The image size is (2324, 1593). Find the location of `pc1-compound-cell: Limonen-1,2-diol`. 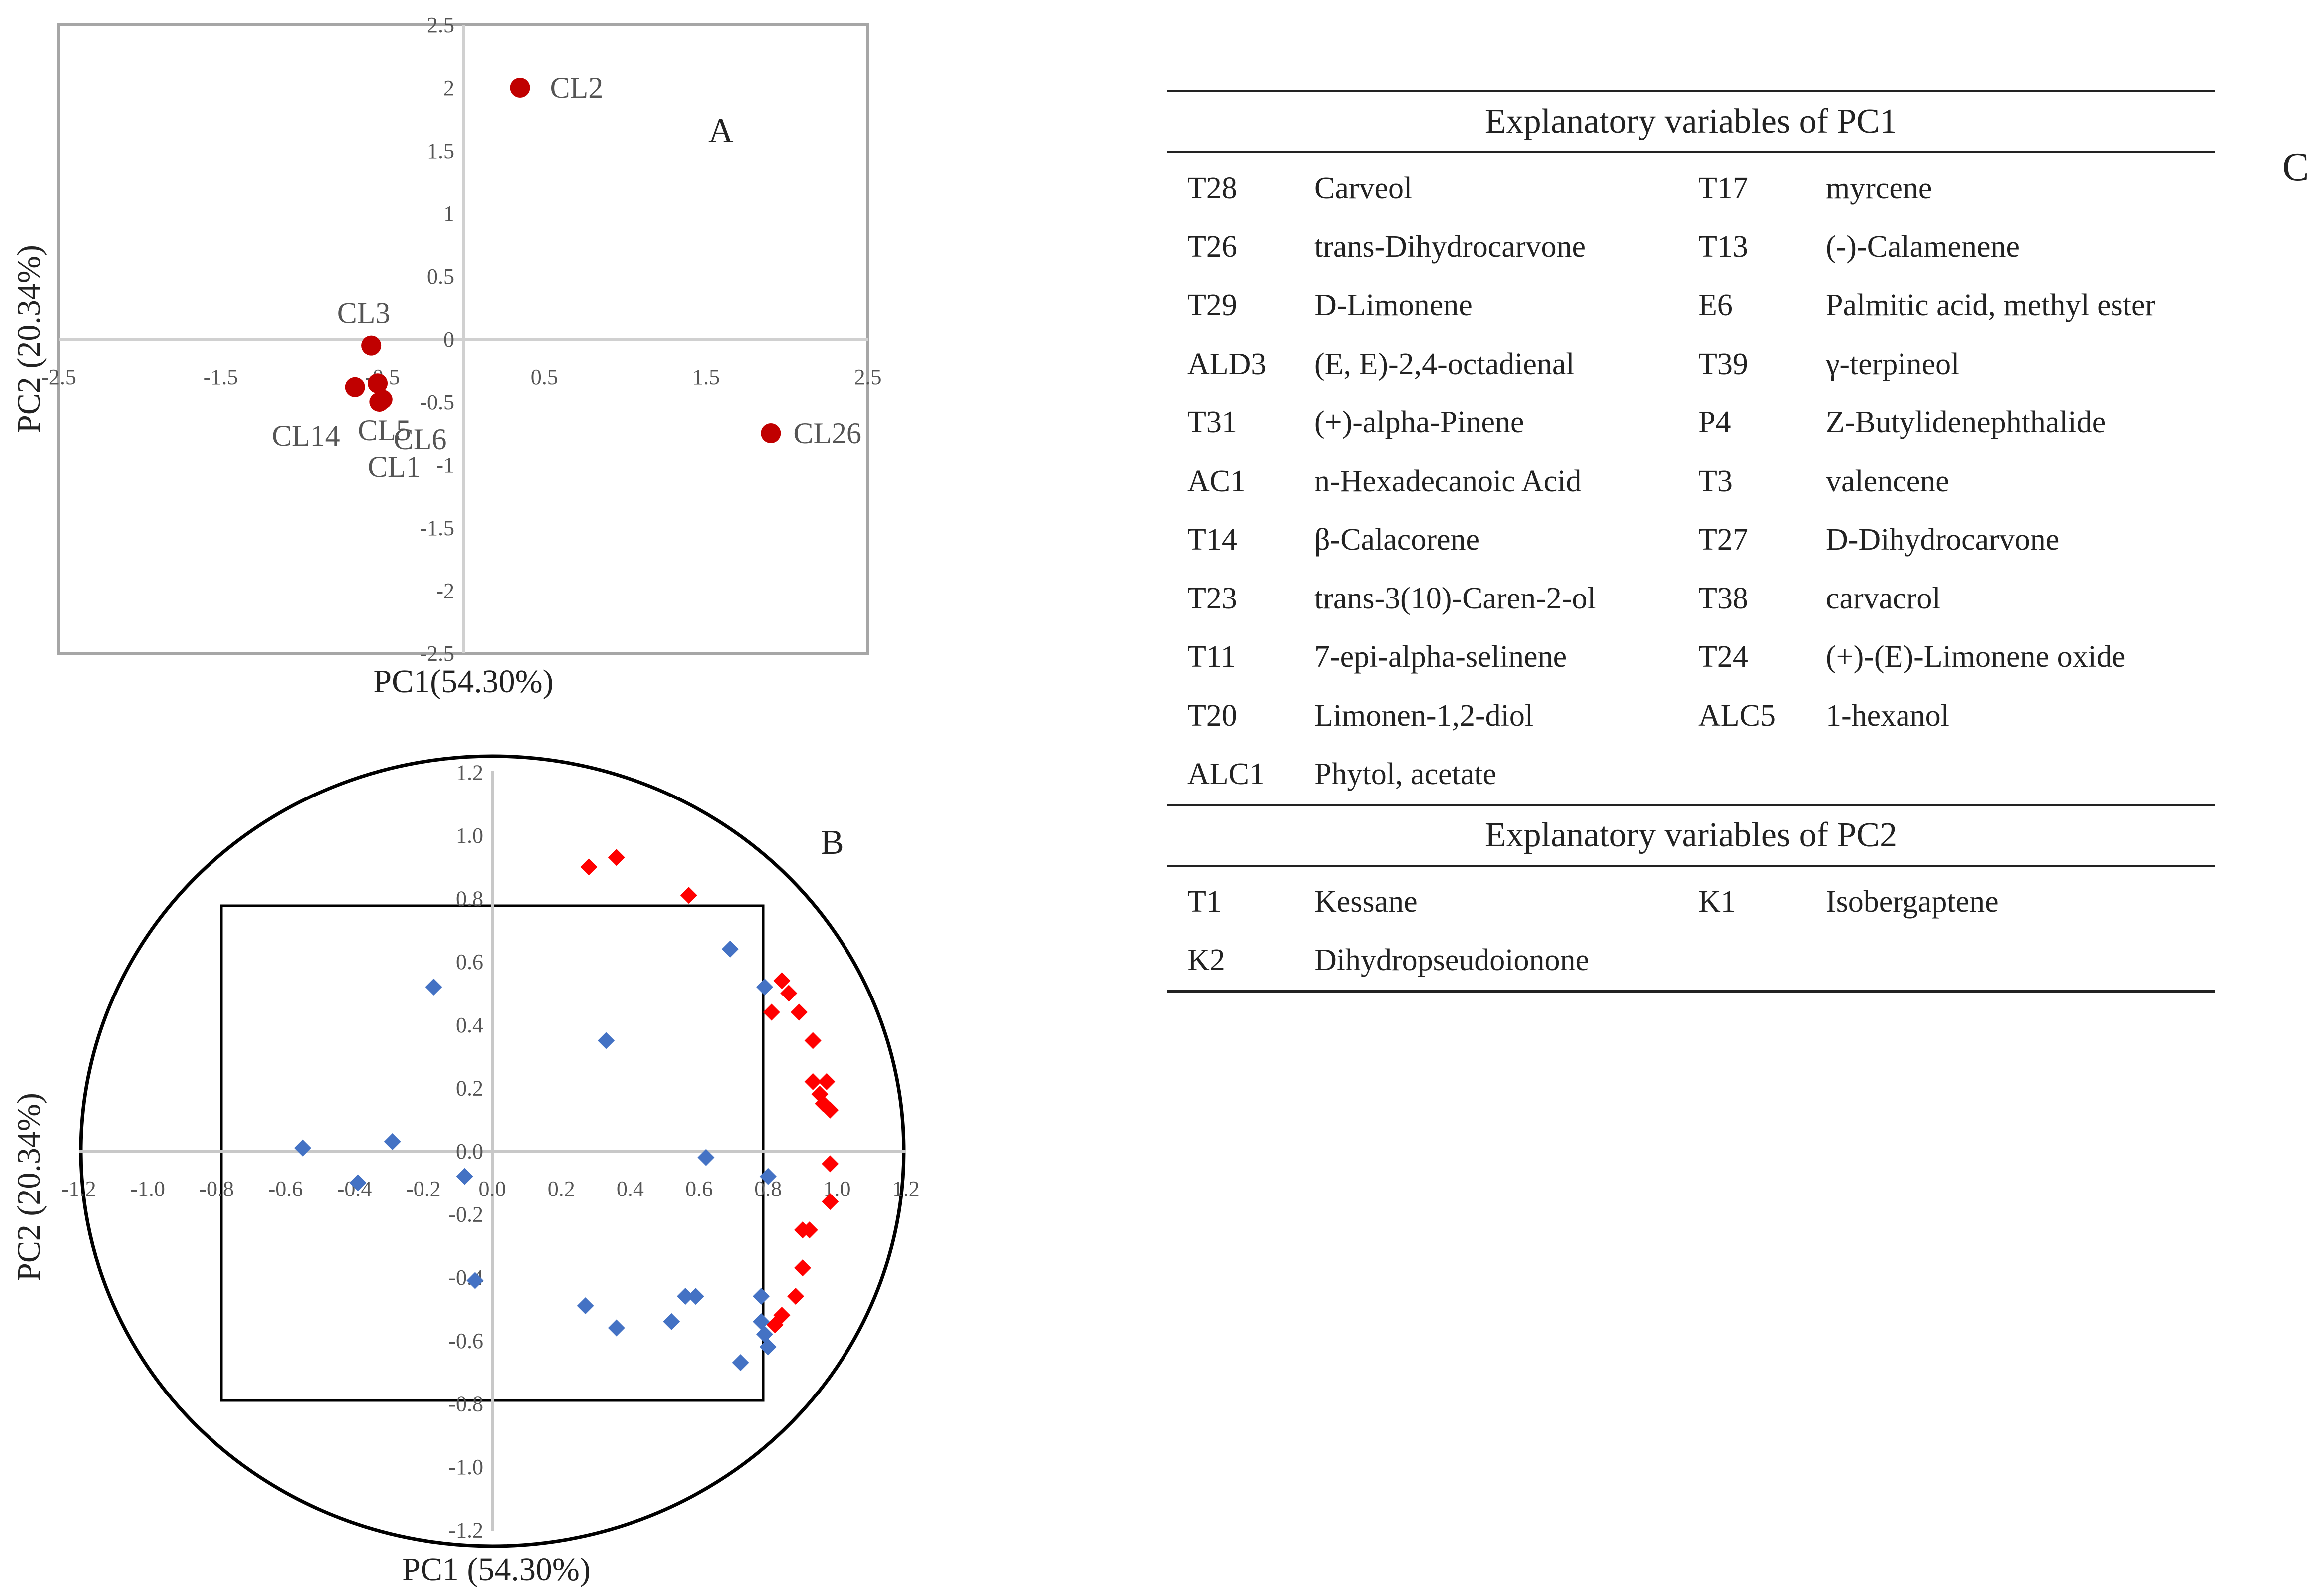

pc1-compound-cell: Limonen-1,2-diol is located at coordinates (1424, 716).